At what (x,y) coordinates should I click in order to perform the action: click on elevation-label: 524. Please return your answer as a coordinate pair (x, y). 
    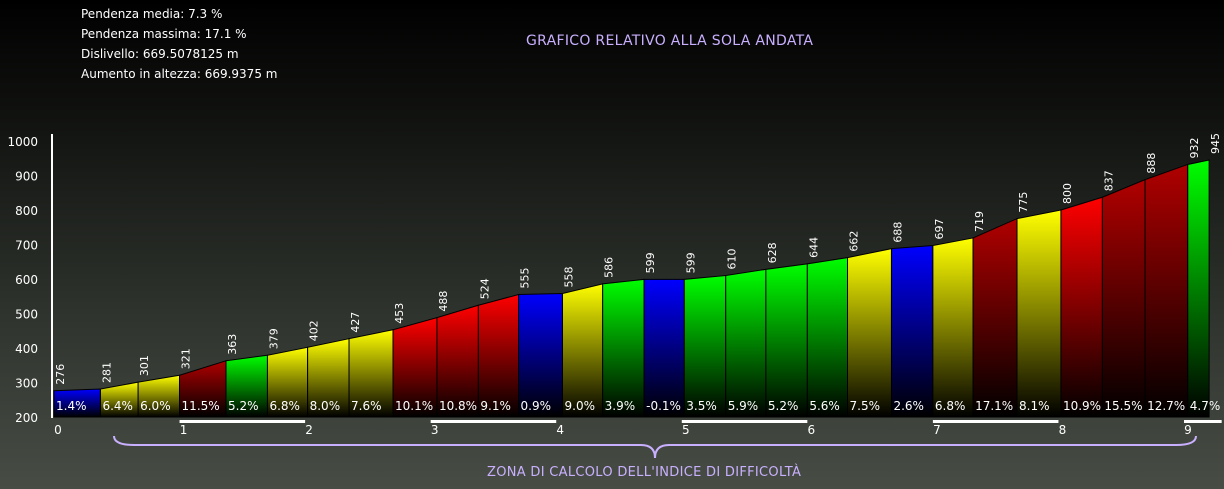
    Looking at the image, I should click on (484, 288).